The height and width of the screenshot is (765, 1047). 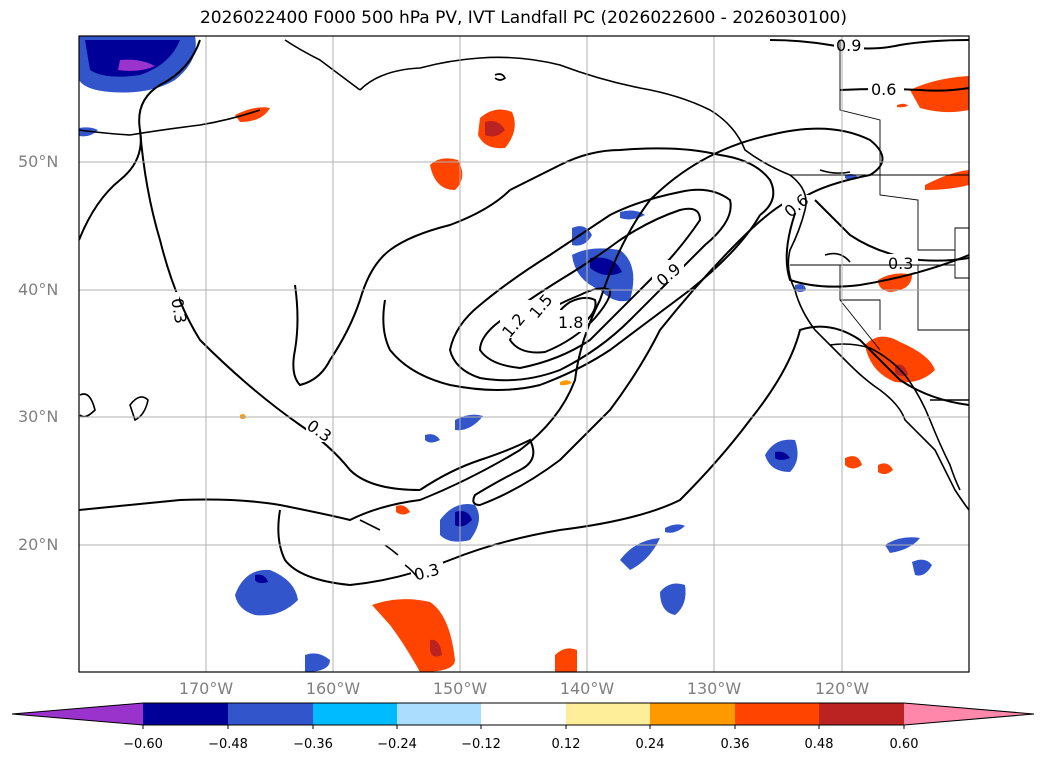 I want to click on contour-label: 0.6, so click(x=883, y=89).